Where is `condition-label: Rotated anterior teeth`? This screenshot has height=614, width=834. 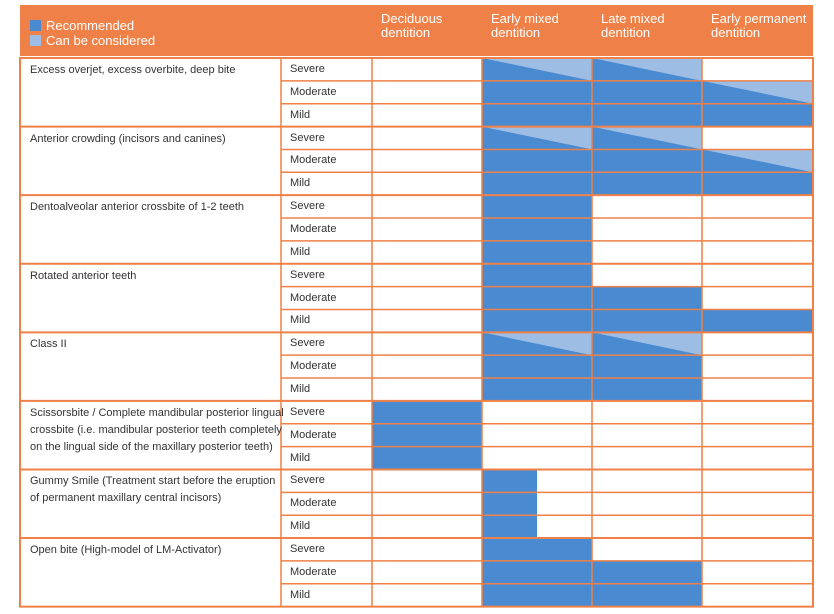
condition-label: Rotated anterior teeth is located at coordinates (83, 276).